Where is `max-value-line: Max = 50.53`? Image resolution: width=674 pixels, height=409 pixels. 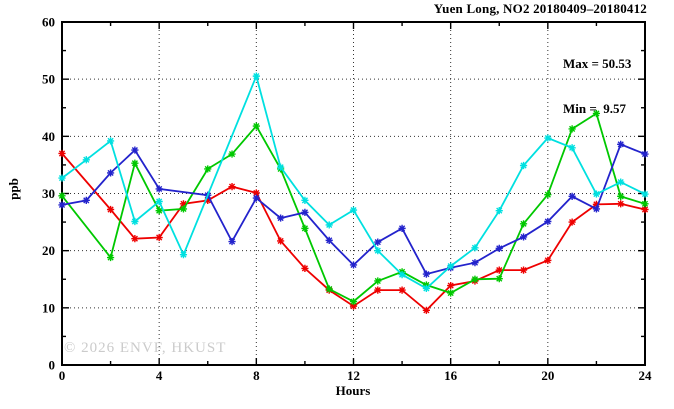 max-value-line: Max = 50.53 is located at coordinates (597, 63).